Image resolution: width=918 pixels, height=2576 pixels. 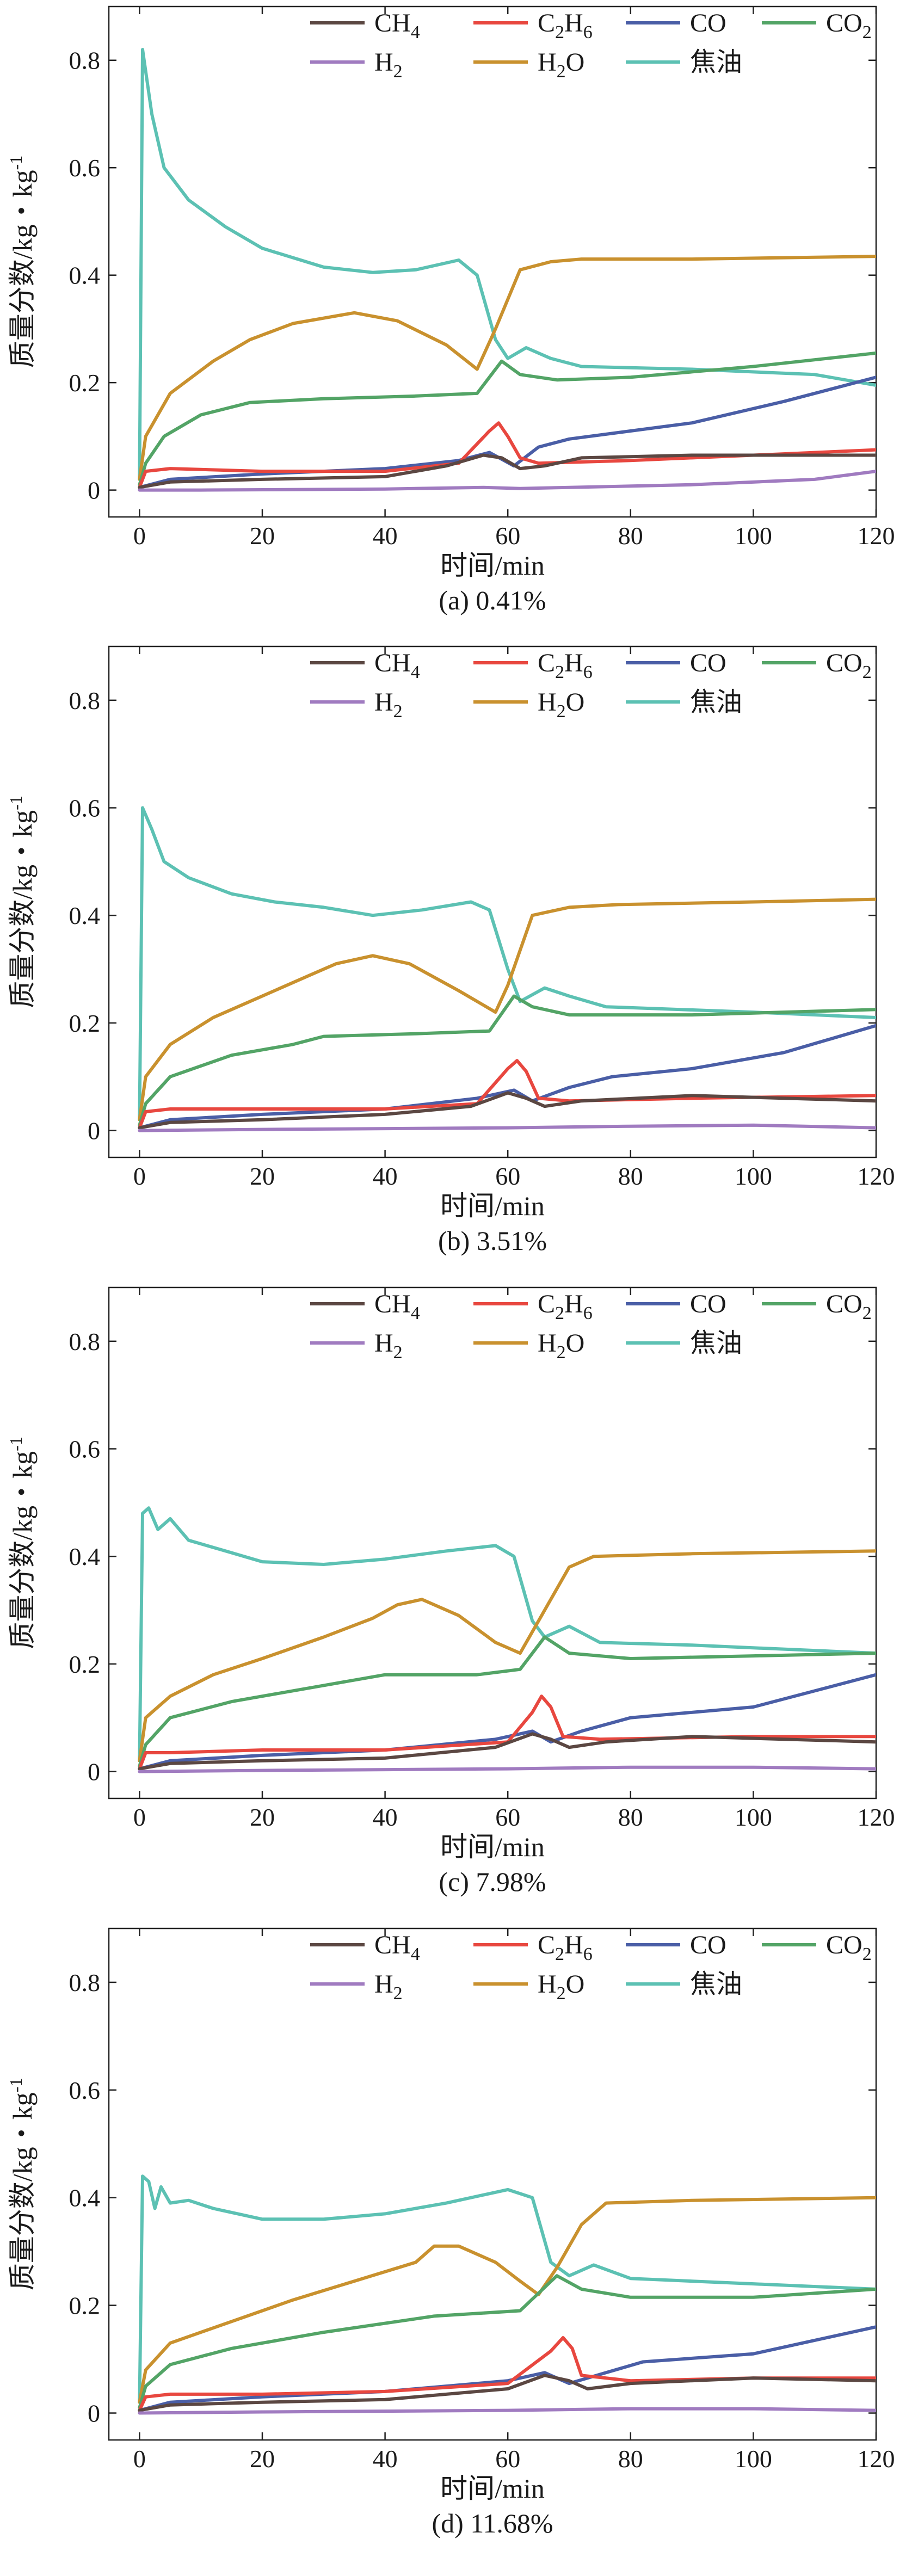 What do you see at coordinates (492, 1881) in the screenshot?
I see `panel-caption: (c) 7.98%` at bounding box center [492, 1881].